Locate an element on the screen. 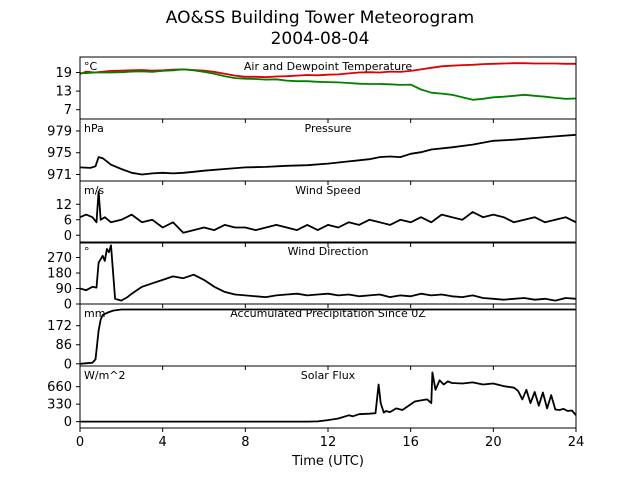  pressure-unit-label: hPa is located at coordinates (94, 128).